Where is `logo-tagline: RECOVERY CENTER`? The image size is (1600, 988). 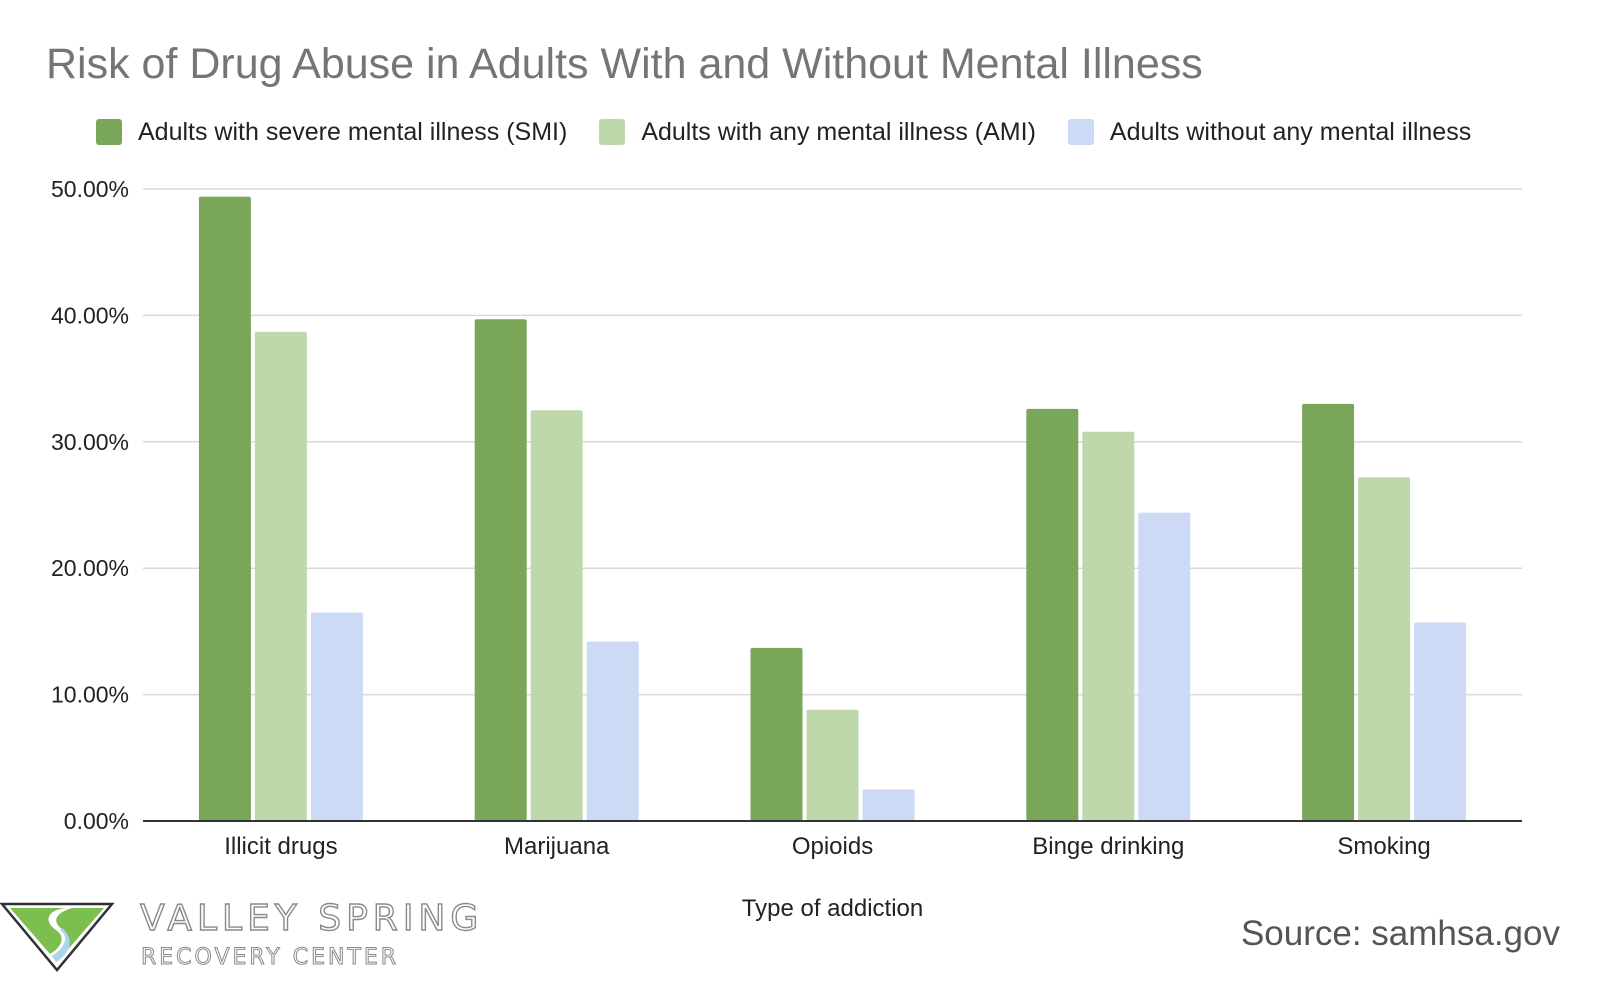 logo-tagline: RECOVERY CENTER is located at coordinates (270, 958).